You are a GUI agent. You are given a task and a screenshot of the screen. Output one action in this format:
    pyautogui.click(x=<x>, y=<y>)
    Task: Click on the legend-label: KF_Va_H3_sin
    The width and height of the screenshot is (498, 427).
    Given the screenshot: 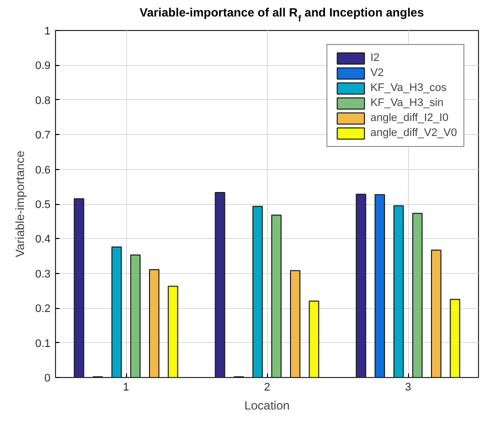 What is the action you would take?
    pyautogui.click(x=407, y=103)
    